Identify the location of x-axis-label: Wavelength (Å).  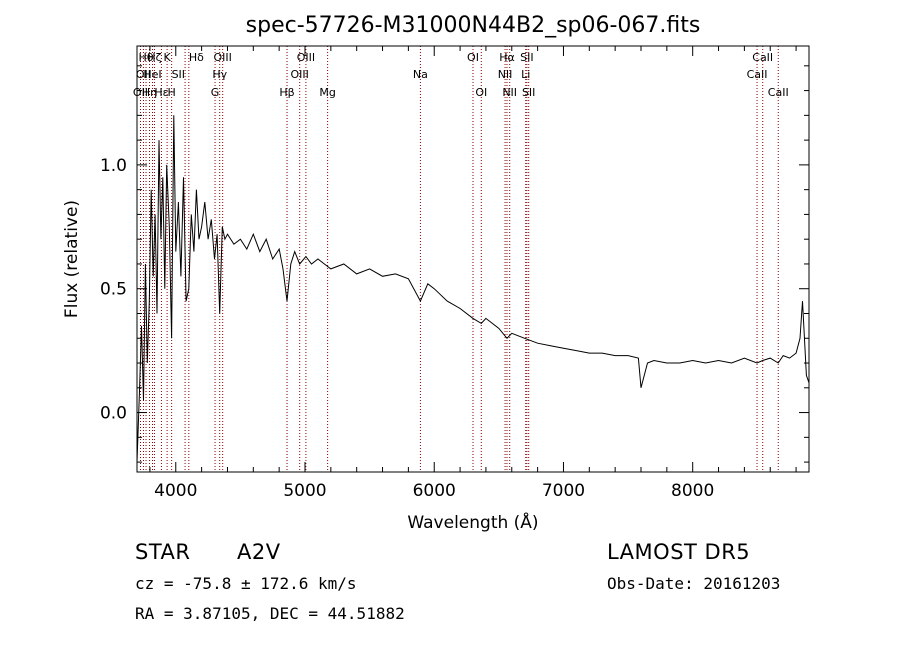
(472, 522).